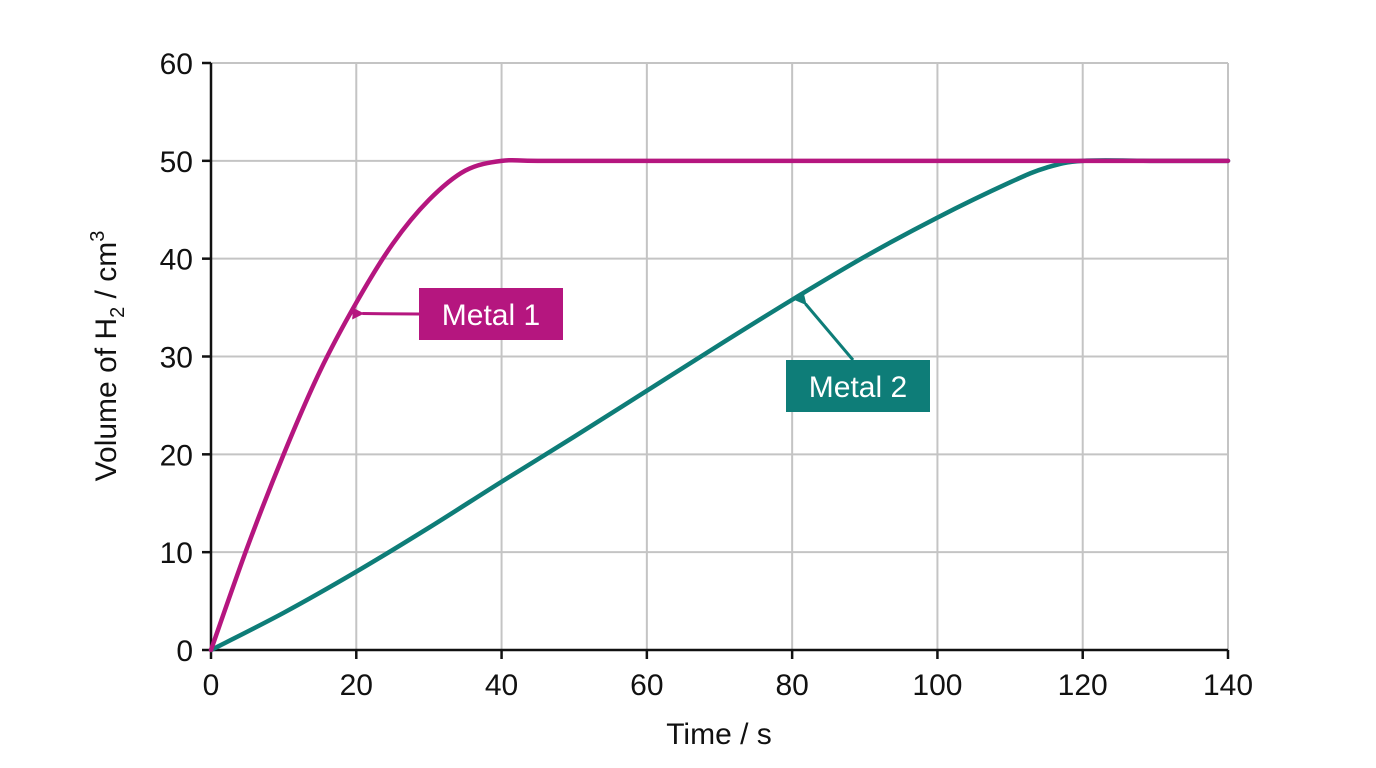 The width and height of the screenshot is (1376, 768). Describe the element at coordinates (106, 399) in the screenshot. I see `y-axis-title-prefix: Volume of H` at that location.